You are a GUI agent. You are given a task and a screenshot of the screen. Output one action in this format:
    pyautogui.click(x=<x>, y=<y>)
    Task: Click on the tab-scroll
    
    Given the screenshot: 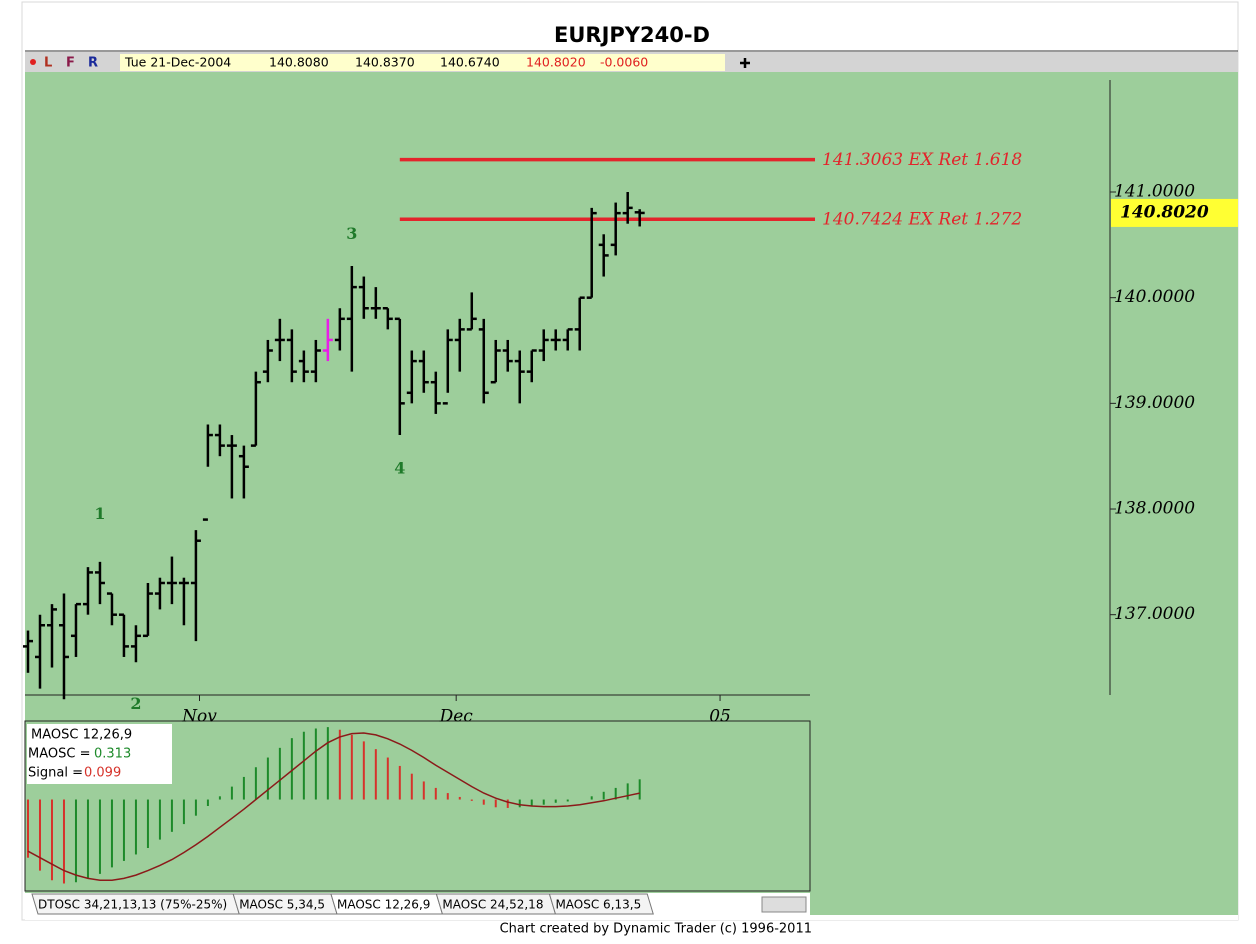 What is the action you would take?
    pyautogui.click(x=784, y=904)
    